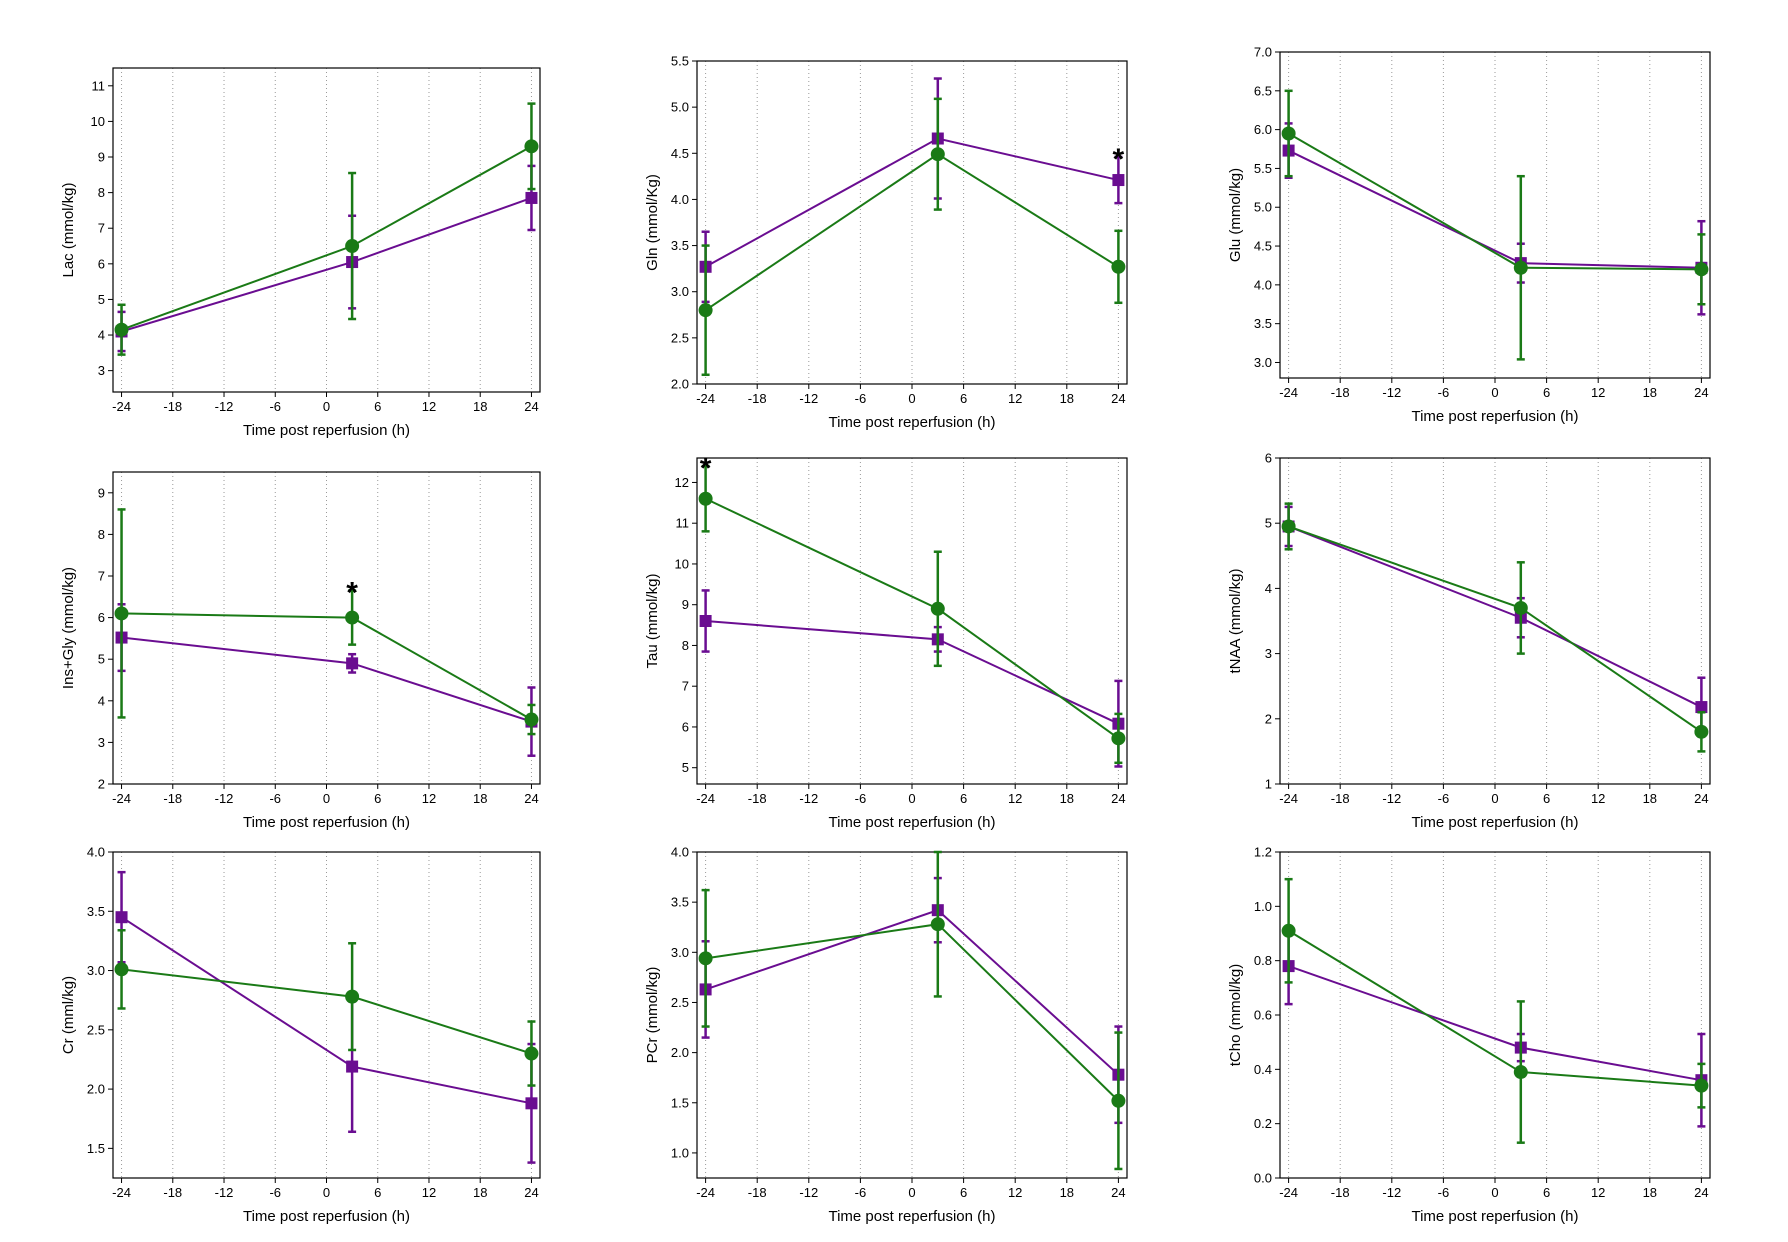 This screenshot has height=1242, width=1788. Describe the element at coordinates (682, 482) in the screenshot. I see `y-tick-label: 12` at that location.